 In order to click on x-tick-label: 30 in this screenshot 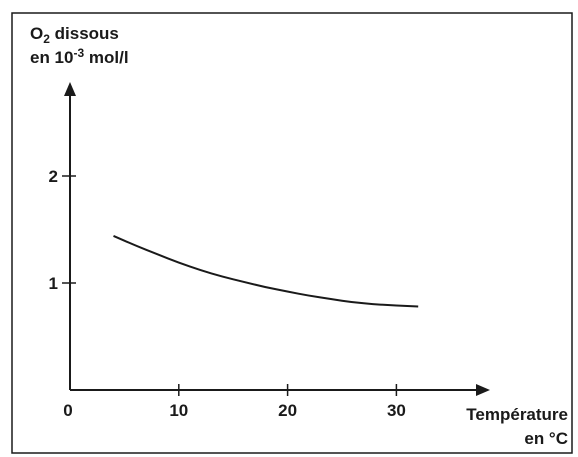, I will do `click(396, 410)`.